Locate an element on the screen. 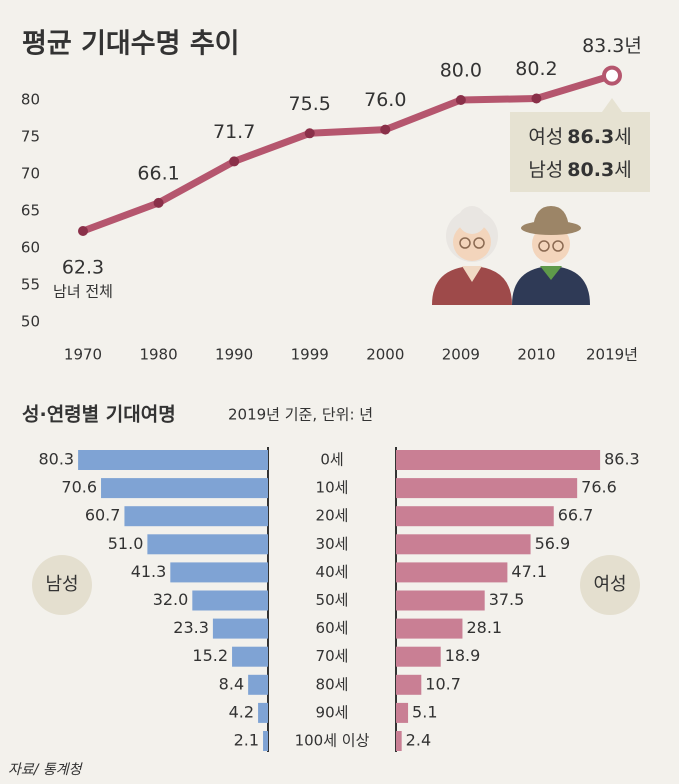 The width and height of the screenshot is (679, 784). y-tick-label: 65 is located at coordinates (30, 211).